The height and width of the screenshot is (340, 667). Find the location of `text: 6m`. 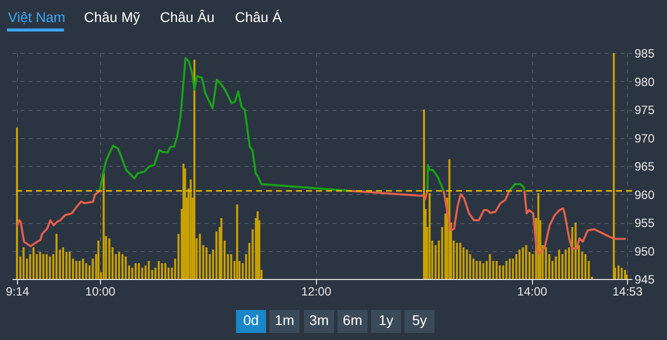

text: 6m is located at coordinates (352, 320).